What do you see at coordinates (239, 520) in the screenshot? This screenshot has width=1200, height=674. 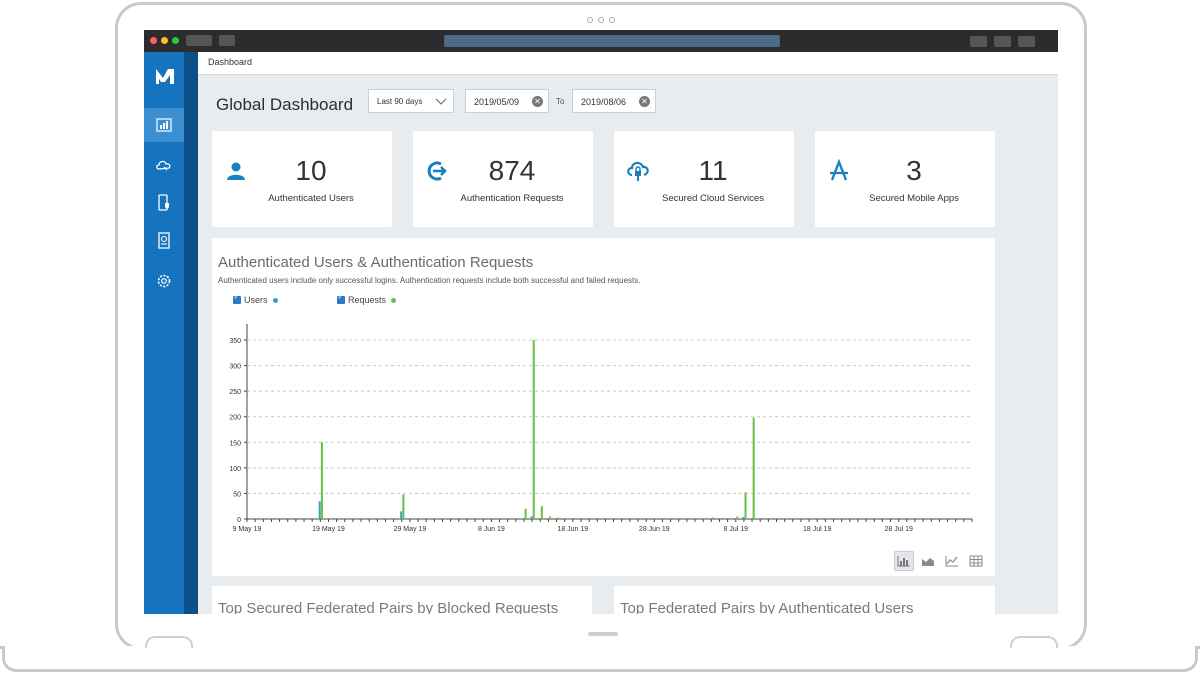 I see `y-tick-label: 0` at bounding box center [239, 520].